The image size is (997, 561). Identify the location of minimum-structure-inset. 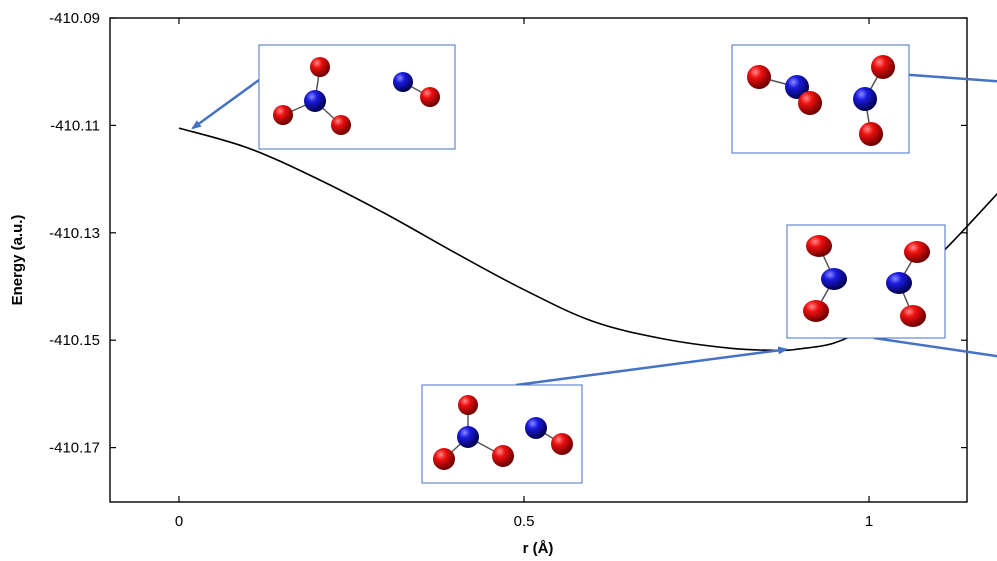
(502, 434).